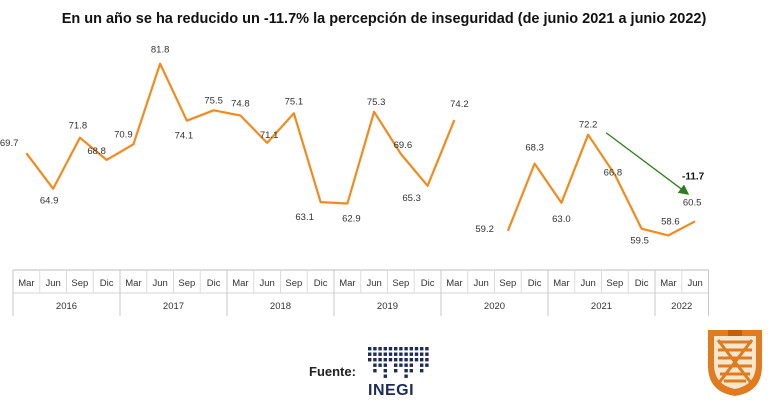 This screenshot has width=768, height=410. What do you see at coordinates (387, 306) in the screenshot?
I see `year-label: 2019` at bounding box center [387, 306].